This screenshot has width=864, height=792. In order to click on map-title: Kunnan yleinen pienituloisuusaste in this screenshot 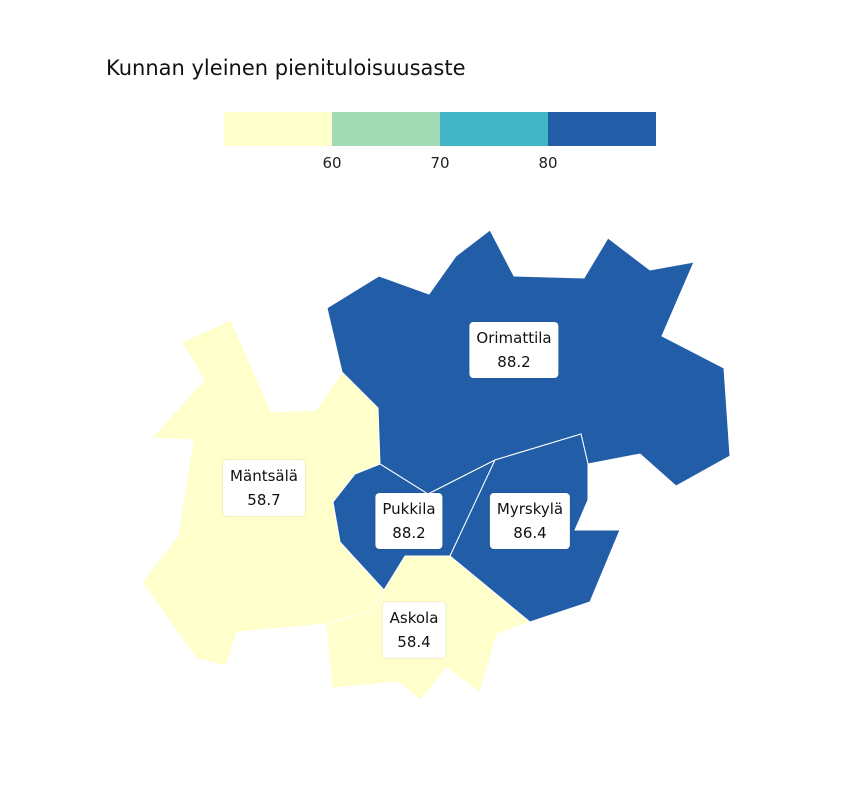, I will do `click(286, 68)`.